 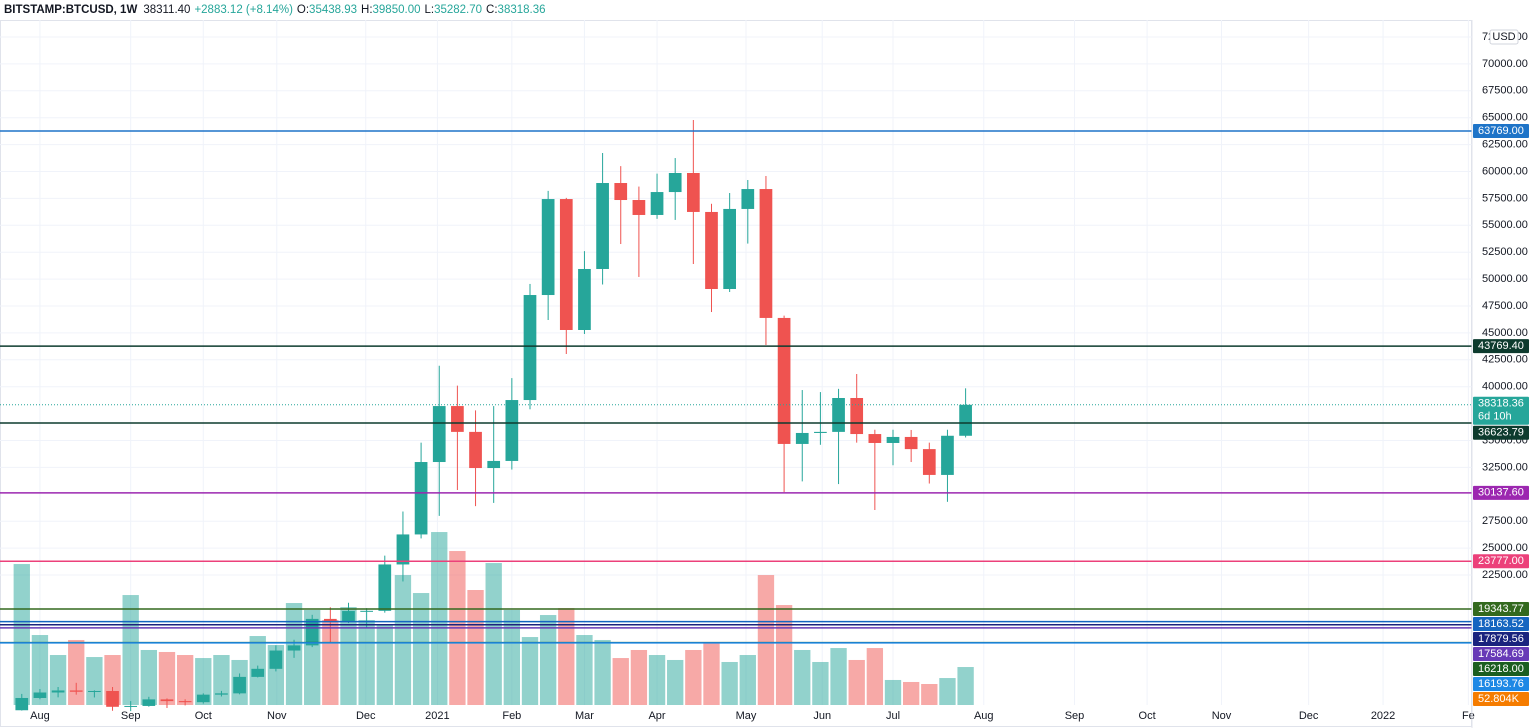 What do you see at coordinates (367, 10) in the screenshot?
I see `ohlc-key: H:` at bounding box center [367, 10].